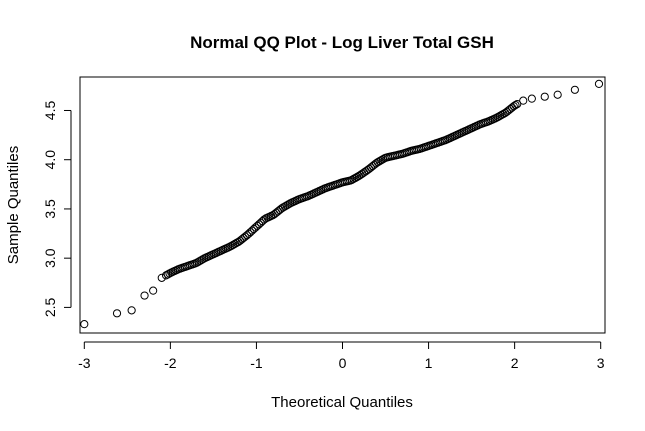  What do you see at coordinates (50, 307) in the screenshot?
I see `y-tick-label: 2.5` at bounding box center [50, 307].